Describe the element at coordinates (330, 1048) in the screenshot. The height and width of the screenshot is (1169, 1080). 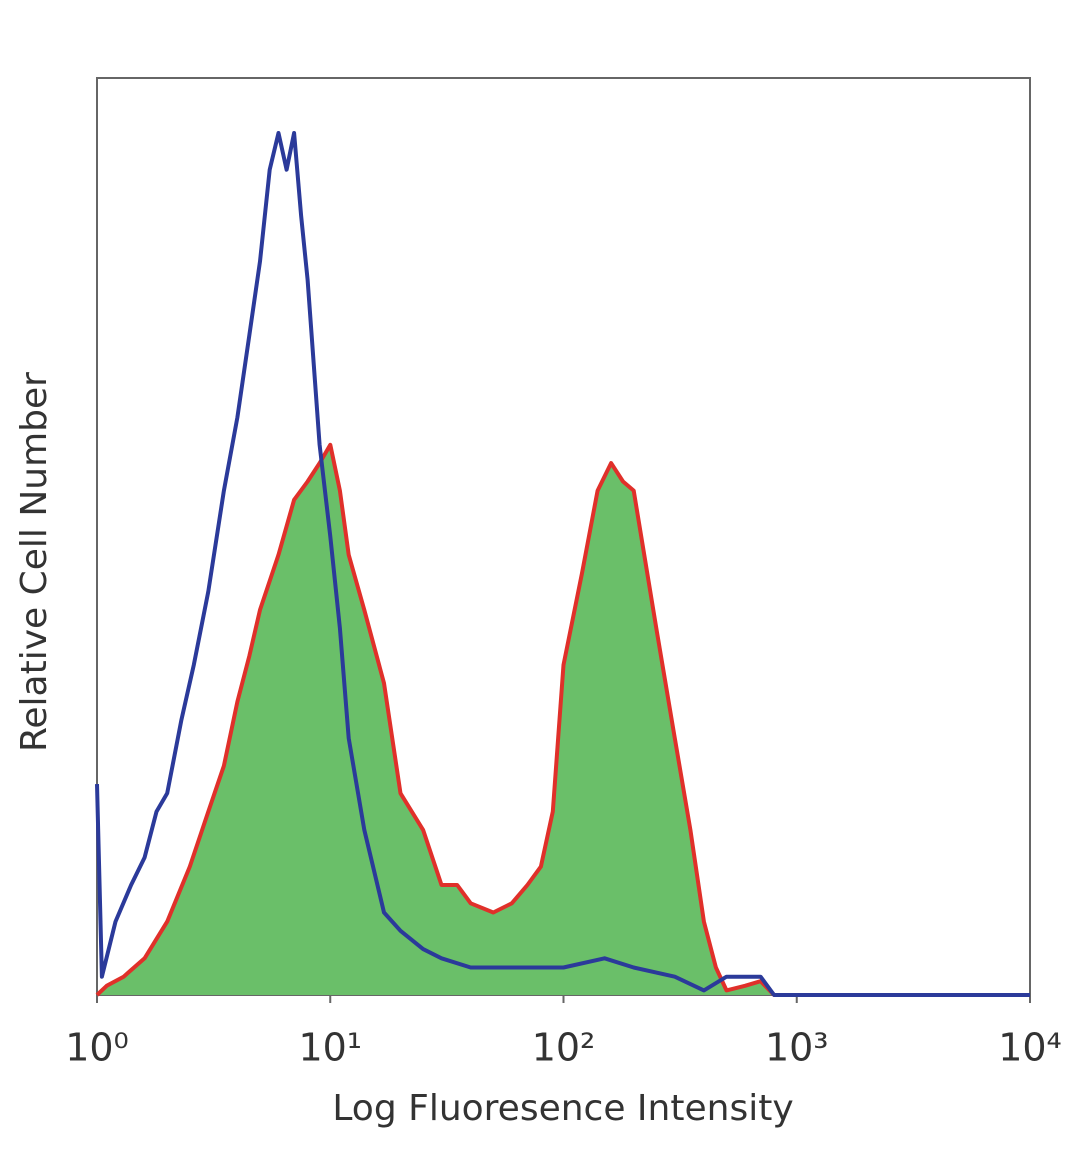
I see `x-tick-label: 10¹` at that location.